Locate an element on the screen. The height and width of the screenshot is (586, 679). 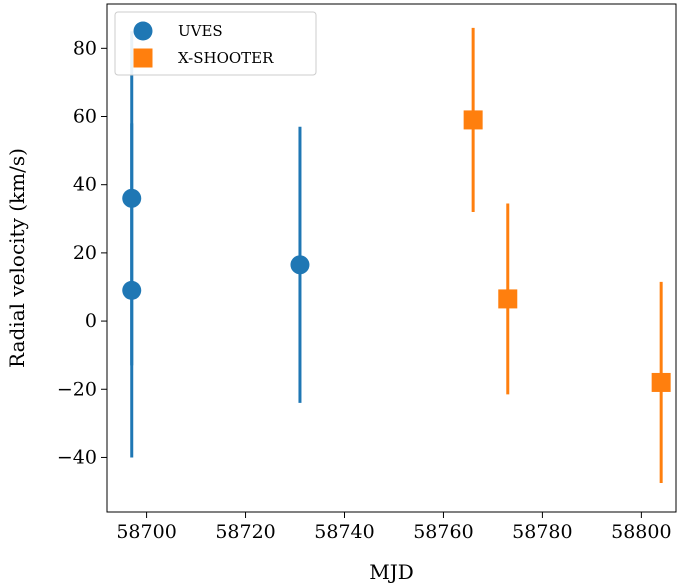
y-tick-label: −40 is located at coordinates (77, 457).